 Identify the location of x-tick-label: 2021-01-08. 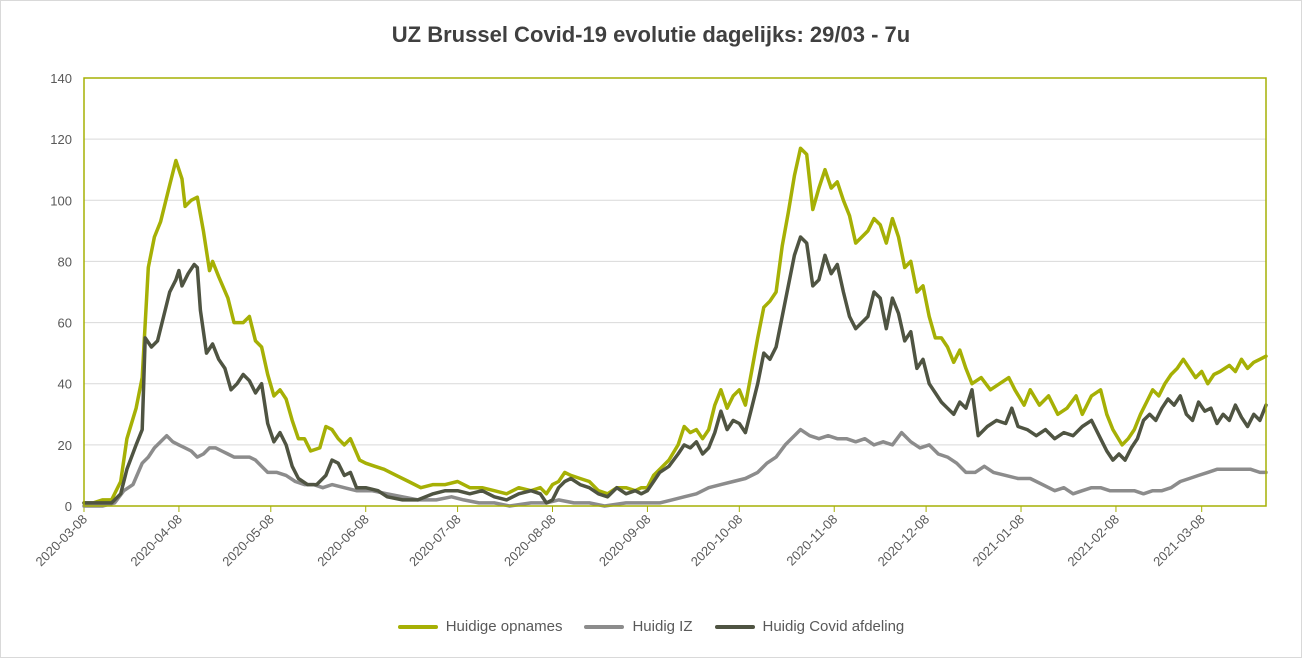
(999, 541).